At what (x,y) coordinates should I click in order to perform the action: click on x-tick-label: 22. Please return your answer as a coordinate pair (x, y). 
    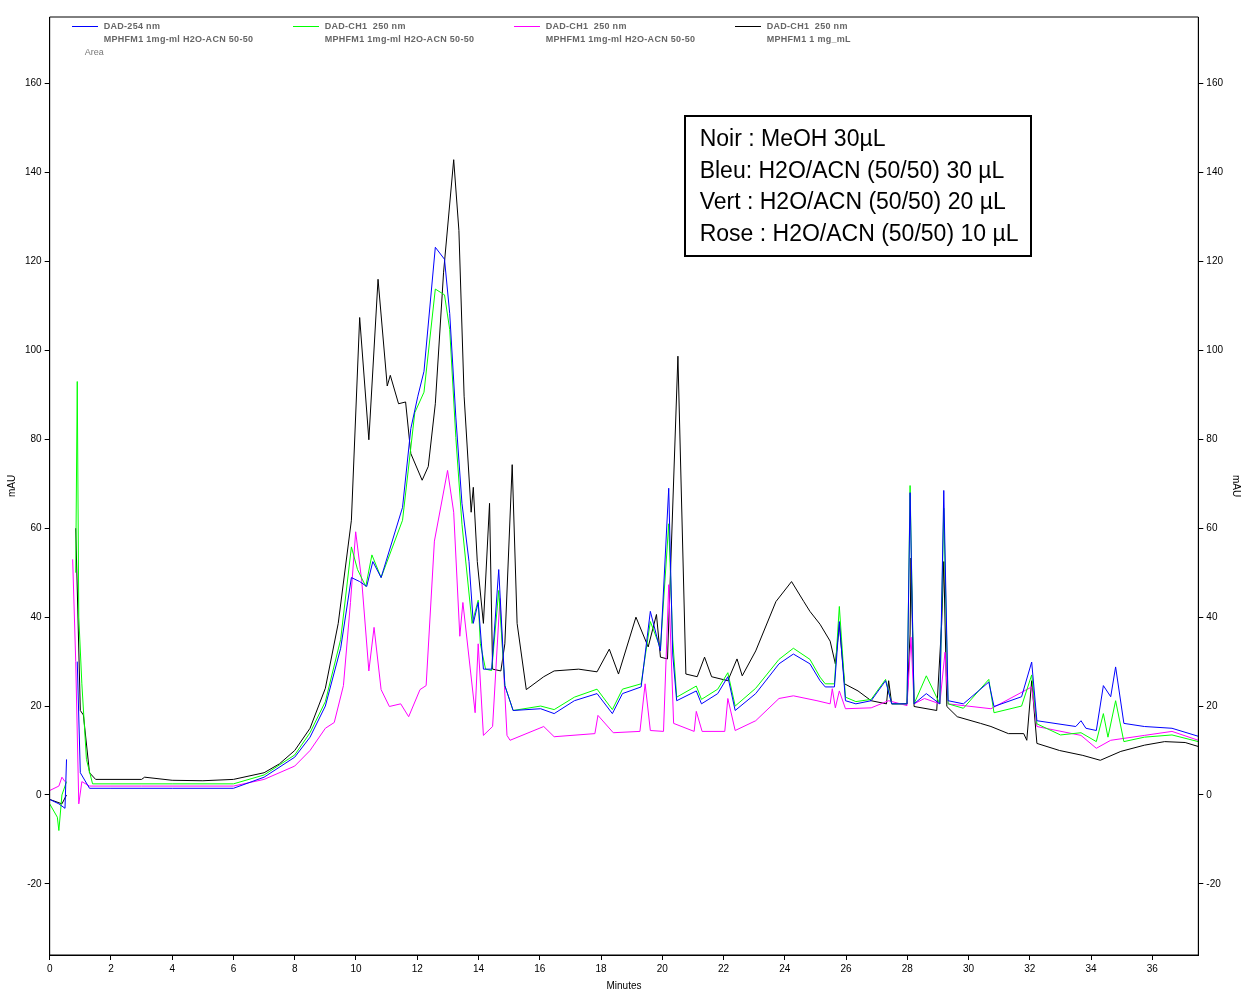
    Looking at the image, I should click on (723, 968).